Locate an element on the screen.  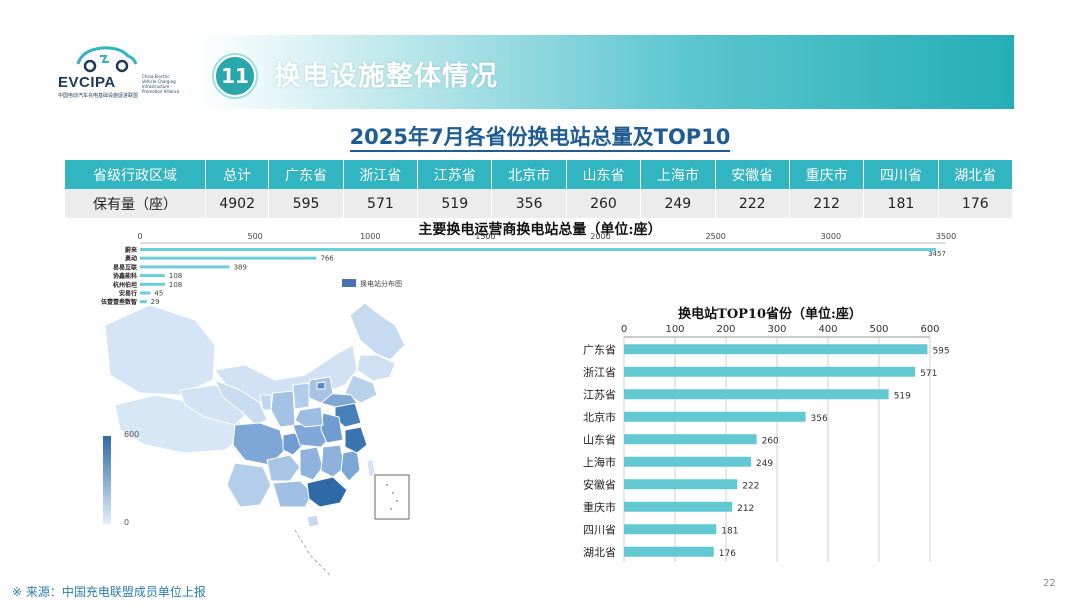
category-label: 重庆市 is located at coordinates (599, 507).